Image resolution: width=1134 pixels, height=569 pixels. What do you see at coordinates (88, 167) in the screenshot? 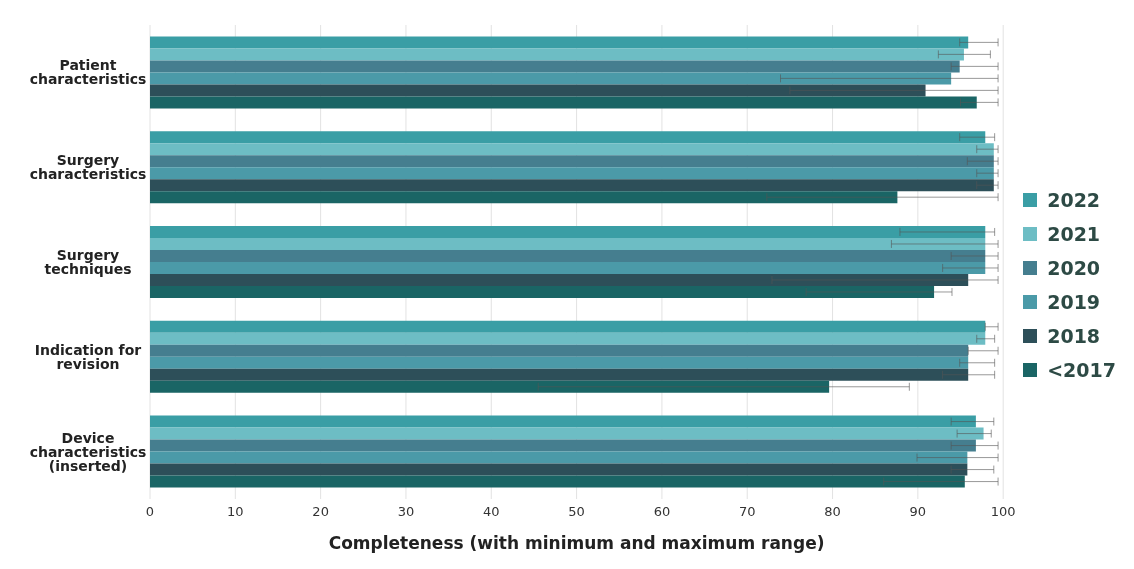
I see `y-tick-label: Surgery characteristics` at bounding box center [88, 167].